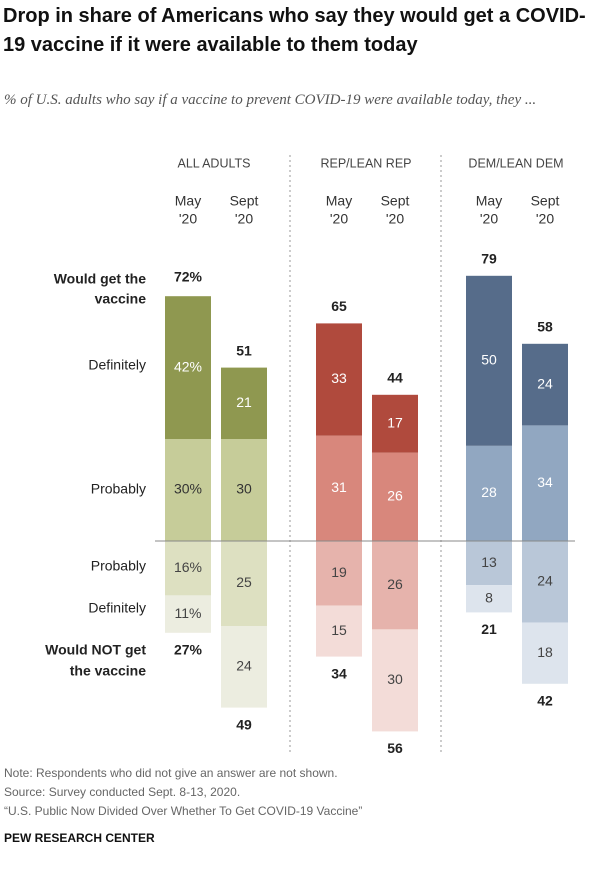  Describe the element at coordinates (244, 724) in the screenshot. I see `total-would-not-get-all-1: 49` at that location.